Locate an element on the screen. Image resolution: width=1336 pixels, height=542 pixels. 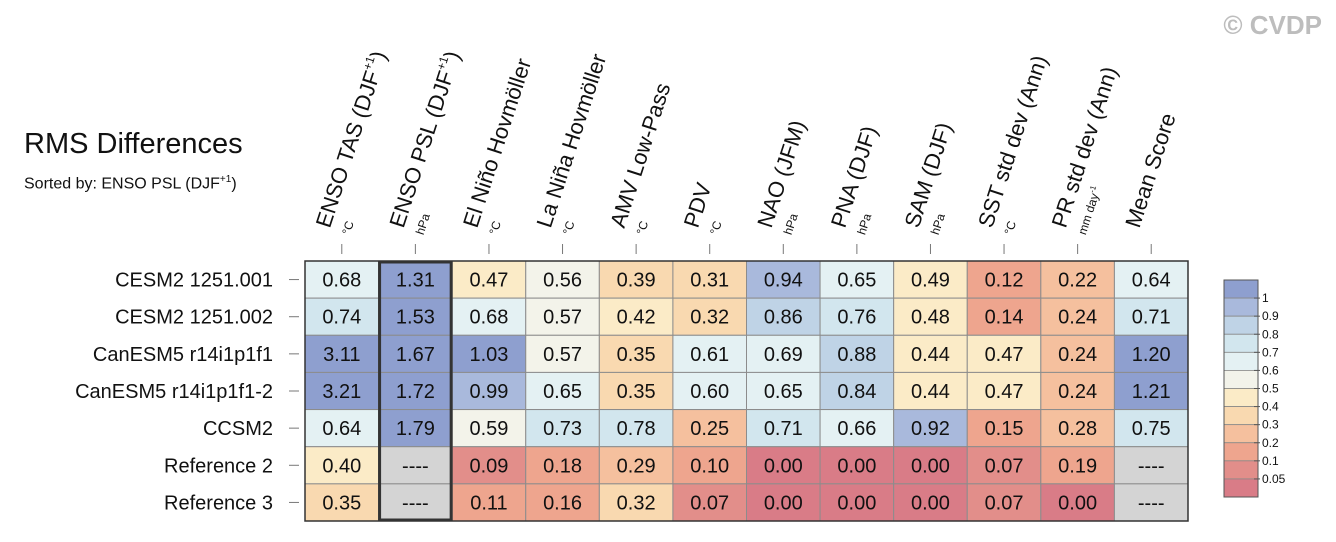
column-label: ENSO PSL (DJF+1) is located at coordinates (424, 139).